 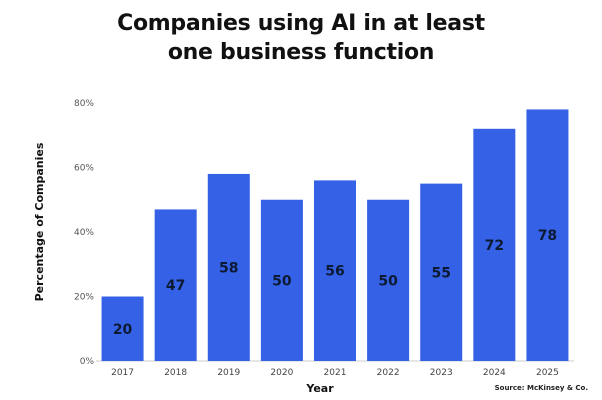 What do you see at coordinates (541, 388) in the screenshot?
I see `source-note: Source: McKinsey & Co.` at bounding box center [541, 388].